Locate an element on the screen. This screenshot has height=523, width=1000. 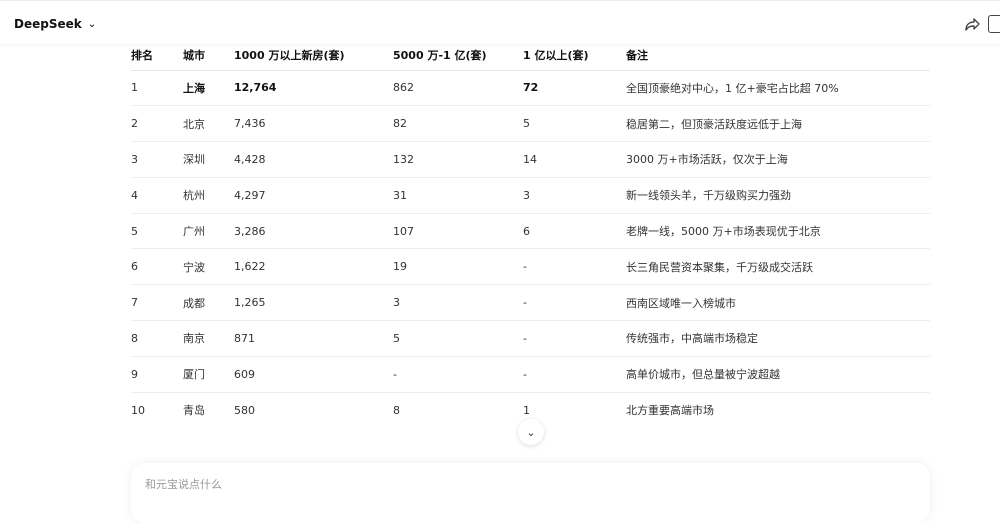
table-cell: 4,428 is located at coordinates (313, 159).